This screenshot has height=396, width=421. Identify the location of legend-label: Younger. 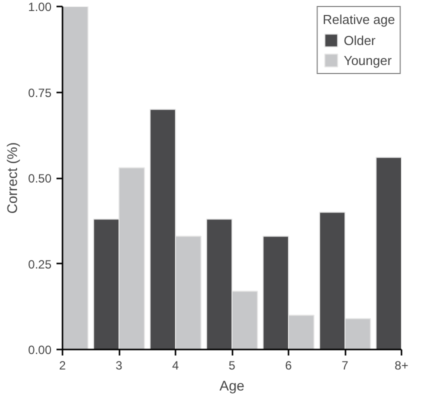
(368, 60).